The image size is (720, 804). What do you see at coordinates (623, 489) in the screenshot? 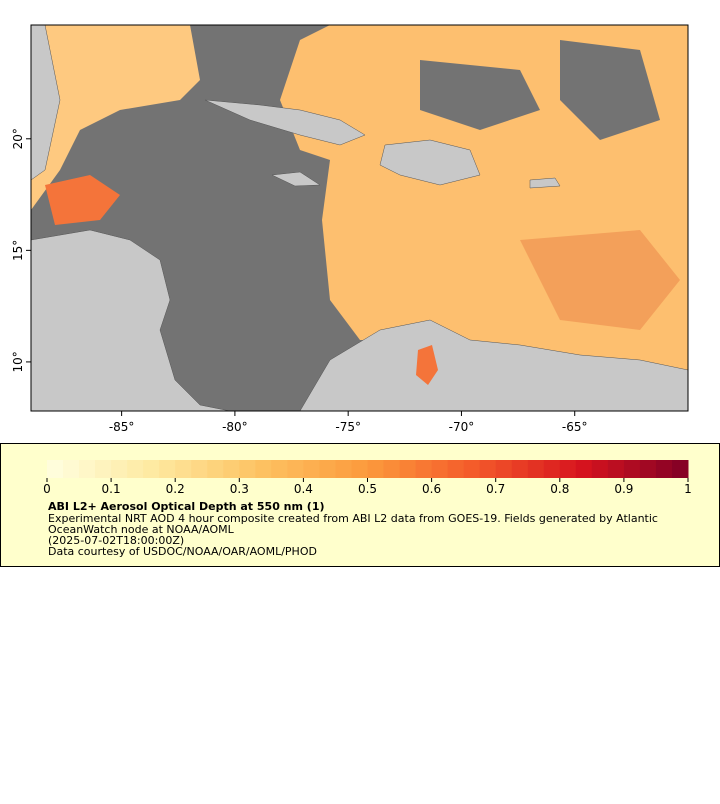
I see `colorbar-tick-label: 0.9` at bounding box center [623, 489].